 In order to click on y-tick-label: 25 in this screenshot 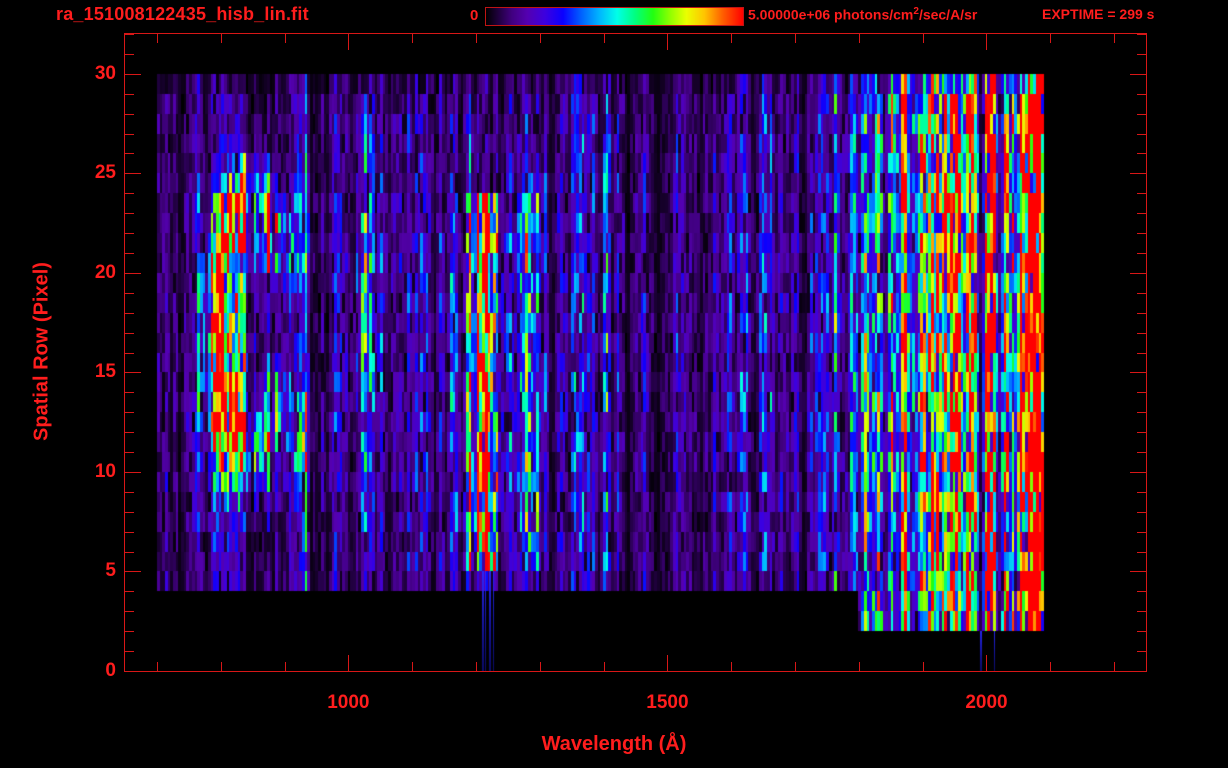, I will do `click(105, 173)`.